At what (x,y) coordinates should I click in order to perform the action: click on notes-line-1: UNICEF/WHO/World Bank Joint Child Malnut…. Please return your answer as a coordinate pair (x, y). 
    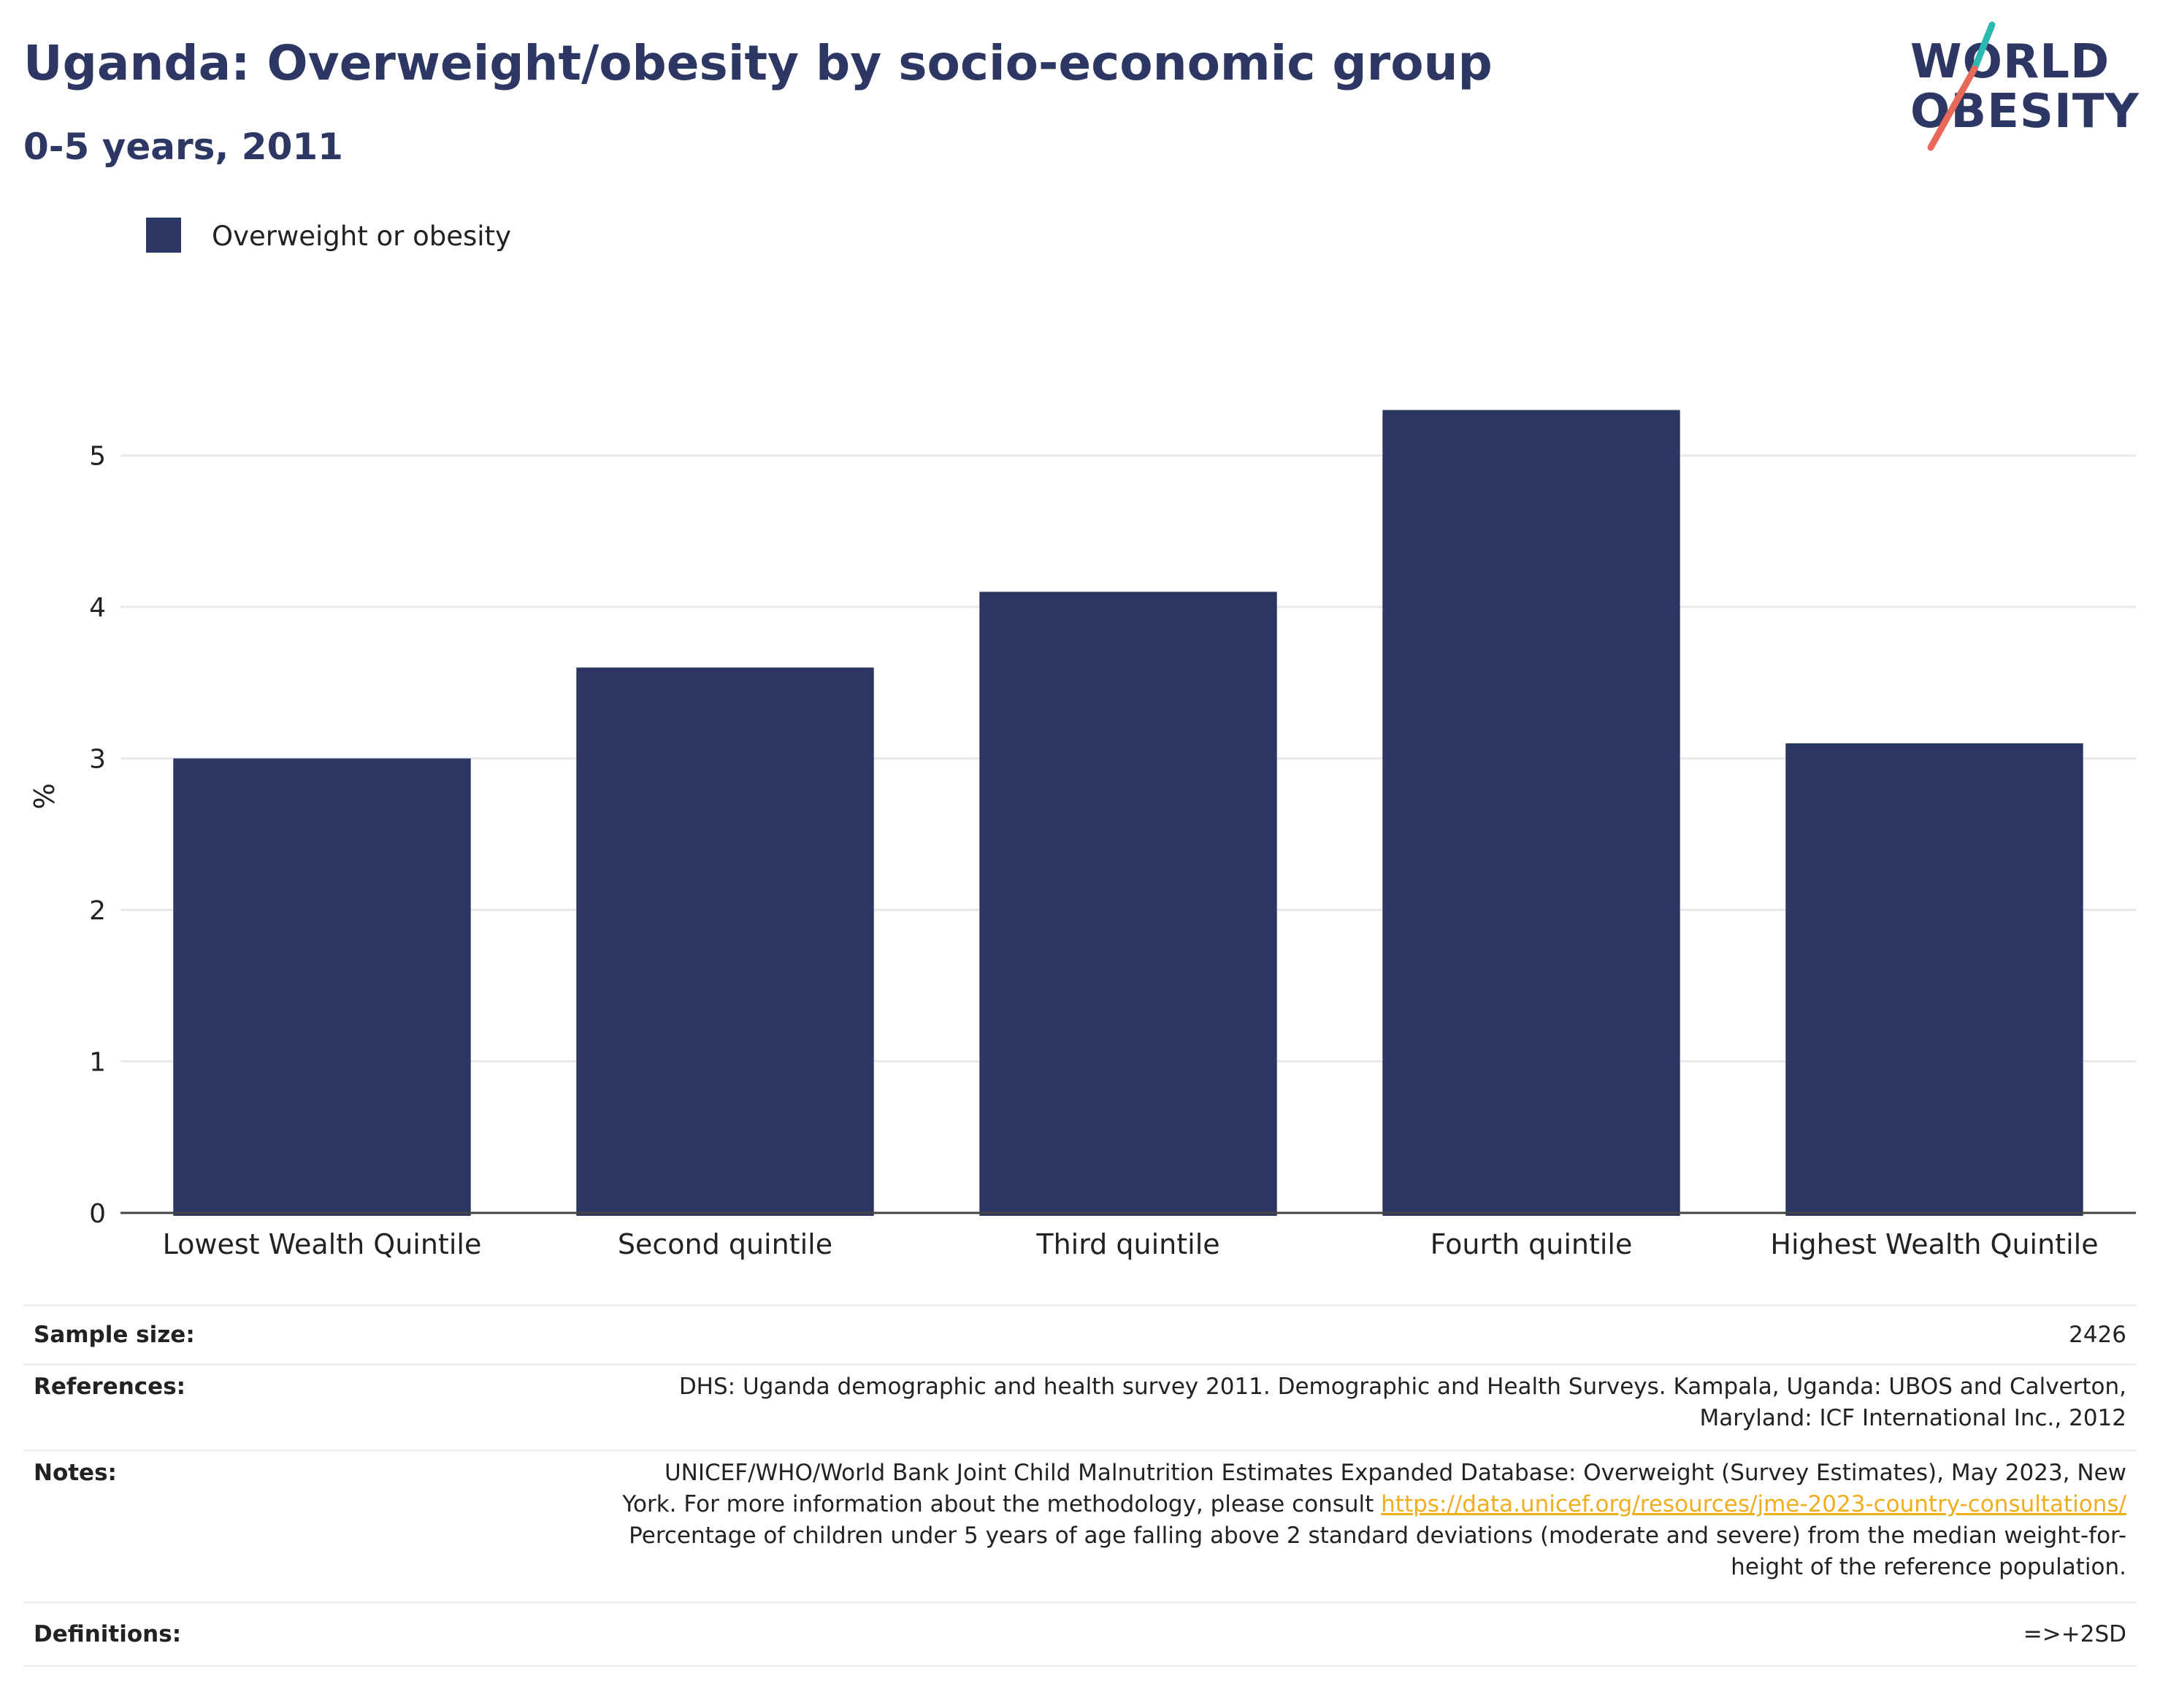
    Looking at the image, I should click on (1395, 1473).